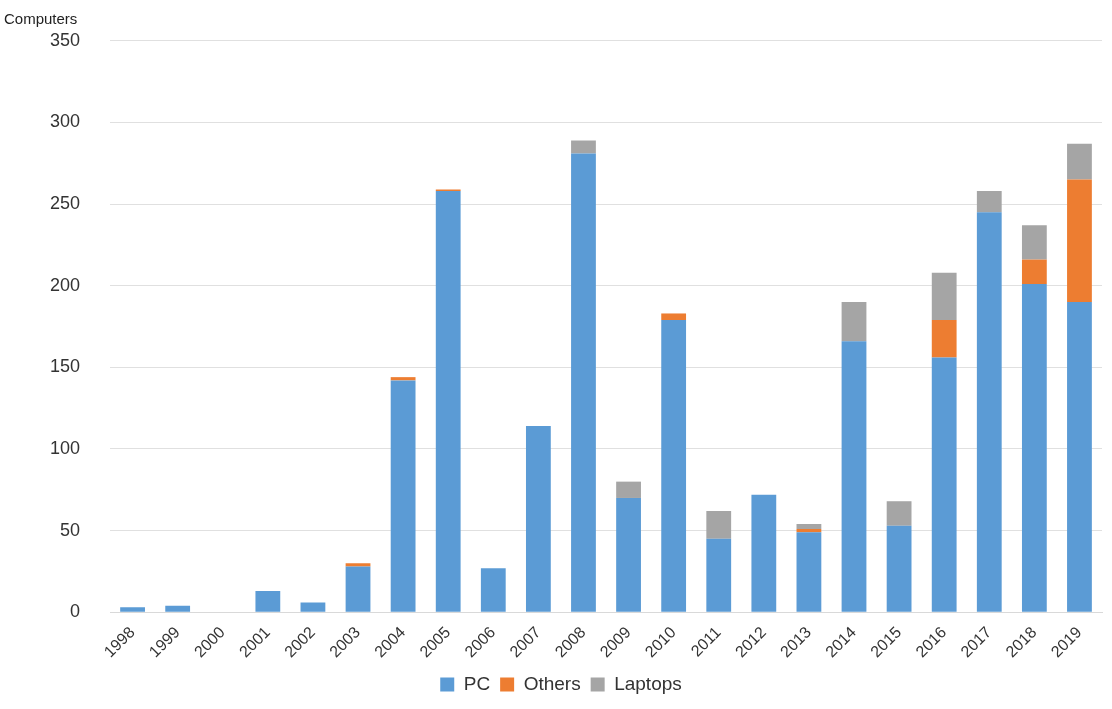 The image size is (1112, 709). What do you see at coordinates (65, 366) in the screenshot?
I see `y-tick-label: 150` at bounding box center [65, 366].